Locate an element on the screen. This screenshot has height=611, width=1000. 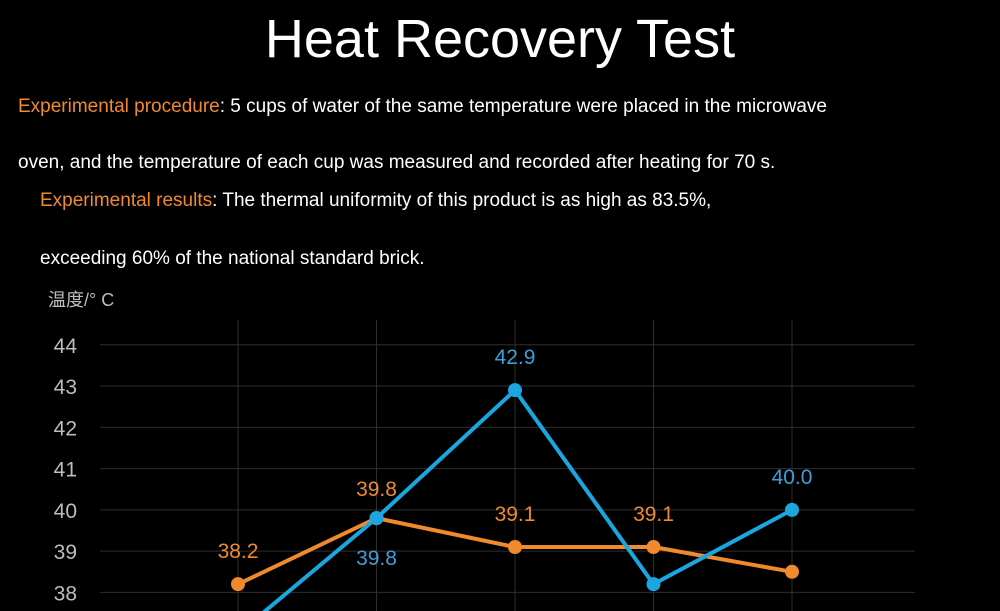
data-label-orange: 39.8 is located at coordinates (376, 489).